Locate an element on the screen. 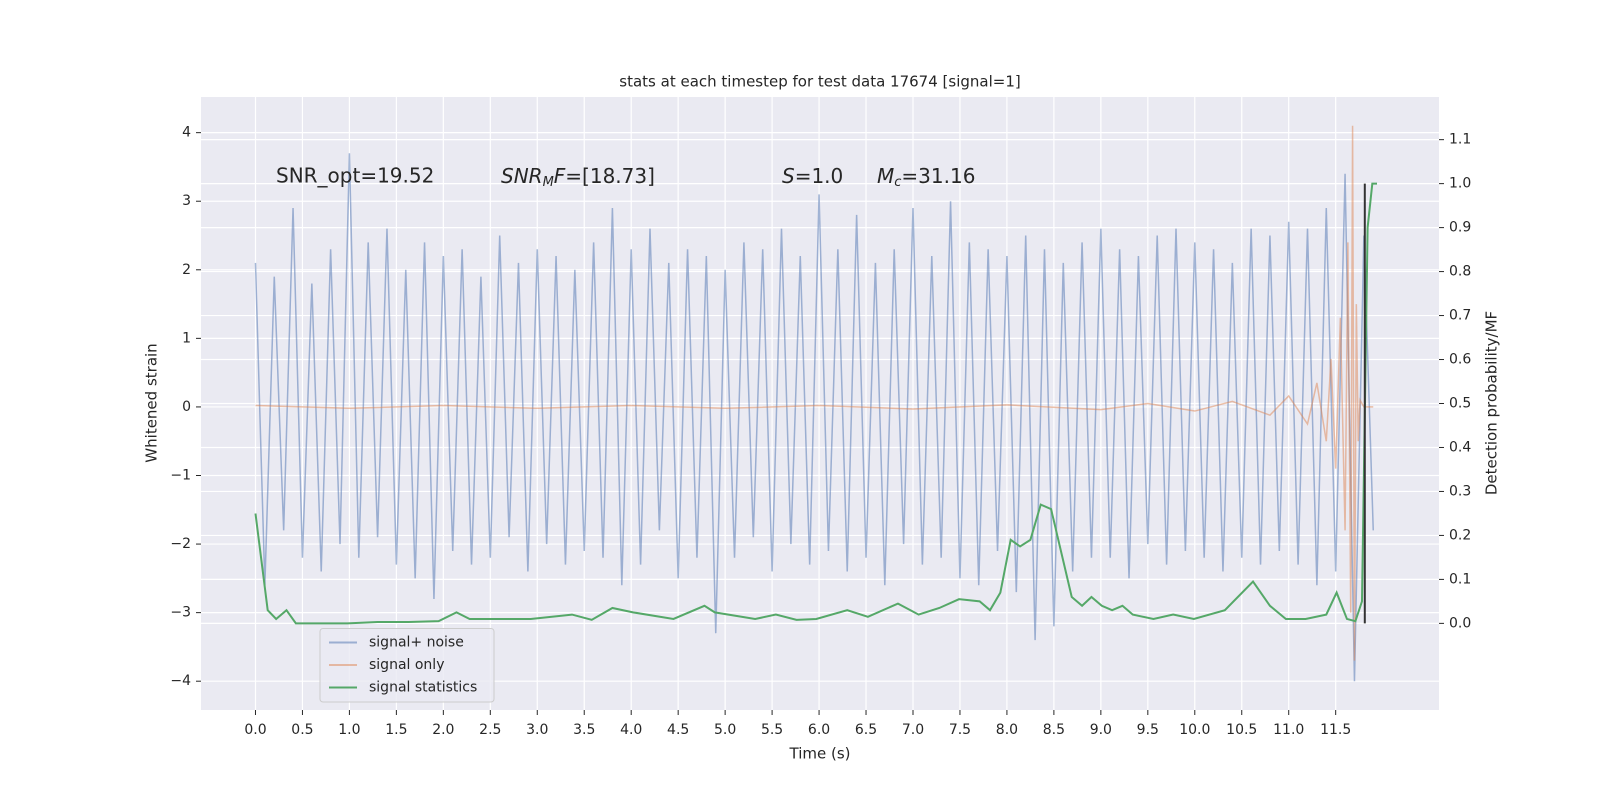 The width and height of the screenshot is (1600, 800). x-tick-label: 11.0 is located at coordinates (1288, 730).